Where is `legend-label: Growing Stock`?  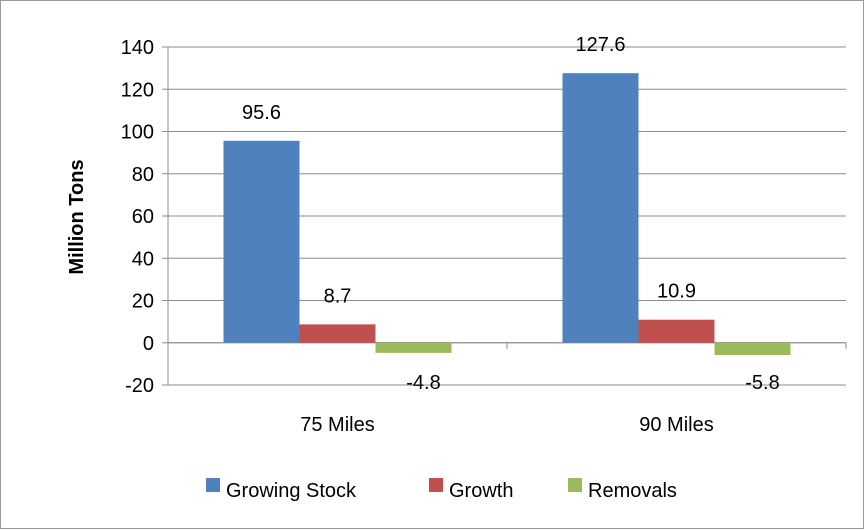 legend-label: Growing Stock is located at coordinates (291, 491).